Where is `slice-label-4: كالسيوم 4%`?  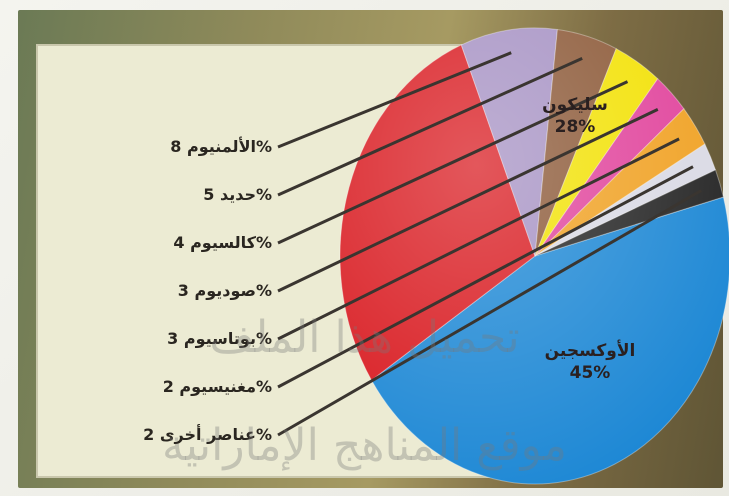
slice-label-4: كالسيوم 4% is located at coordinates (222, 242).